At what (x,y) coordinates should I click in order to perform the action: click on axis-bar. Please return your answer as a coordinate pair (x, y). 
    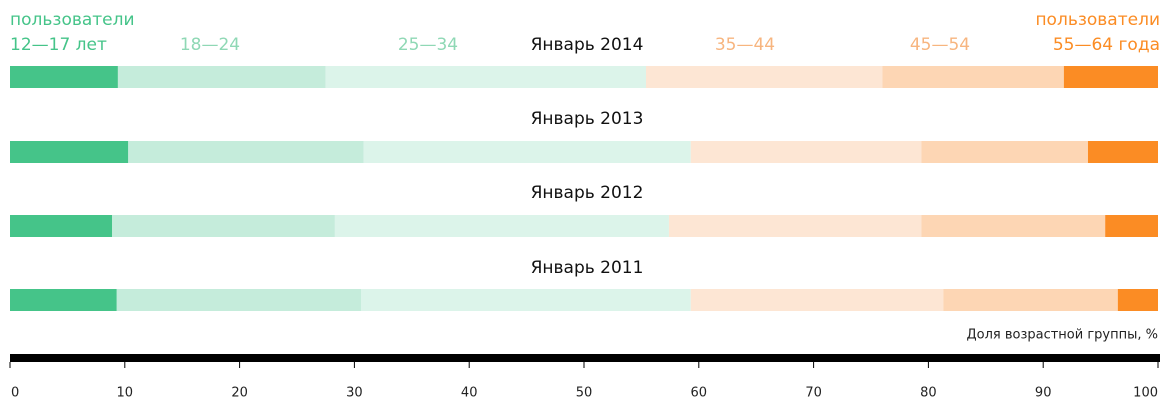
    Looking at the image, I should click on (585, 358).